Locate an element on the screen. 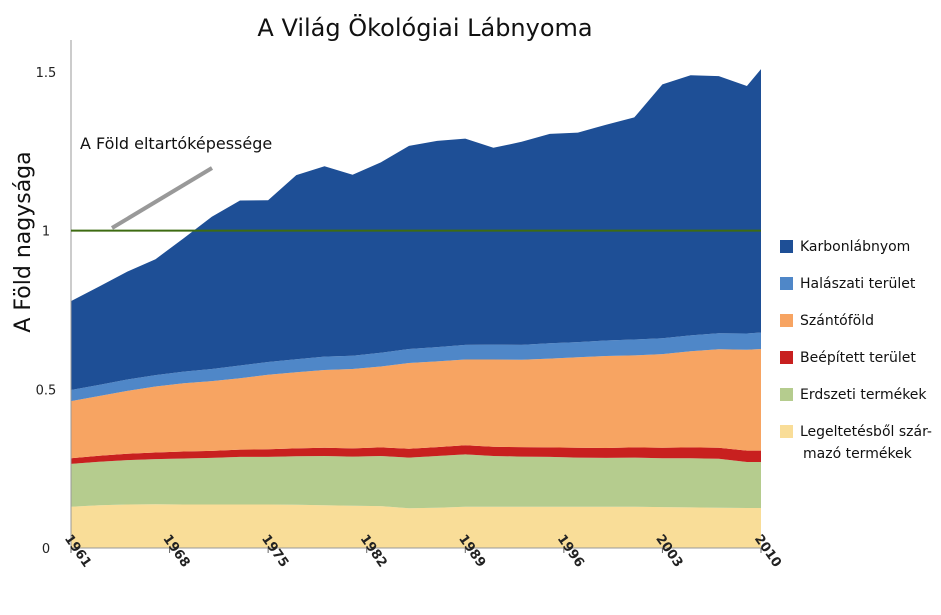  annotation-text: A Föld eltartóképessége is located at coordinates (176, 143).